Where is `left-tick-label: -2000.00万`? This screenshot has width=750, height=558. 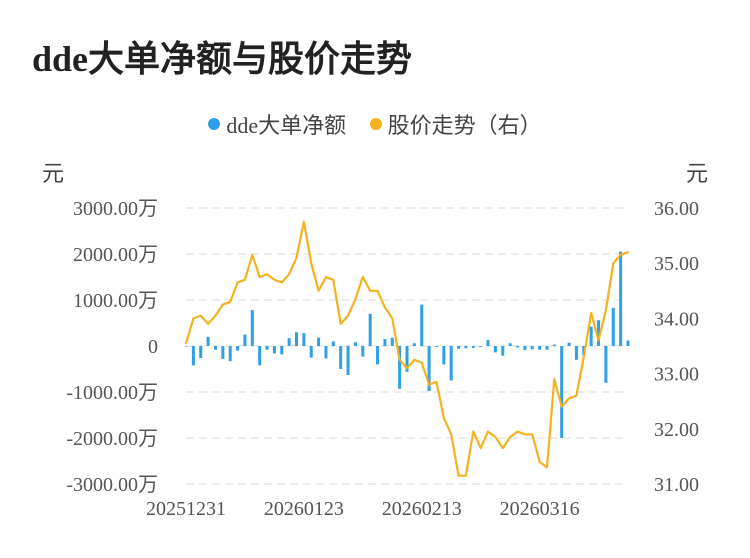
left-tick-label: -2000.00万 is located at coordinates (112, 439).